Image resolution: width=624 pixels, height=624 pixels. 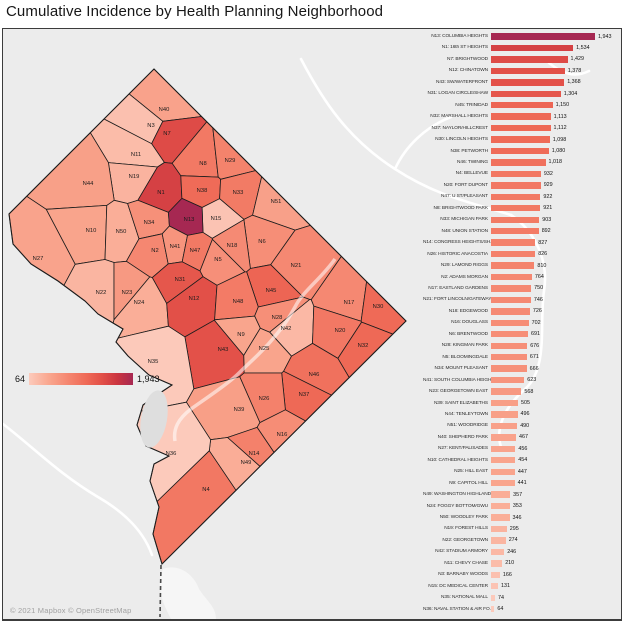 What do you see at coordinates (522, 471) in the screenshot?
I see `bar-value: 447` at bounding box center [522, 471].